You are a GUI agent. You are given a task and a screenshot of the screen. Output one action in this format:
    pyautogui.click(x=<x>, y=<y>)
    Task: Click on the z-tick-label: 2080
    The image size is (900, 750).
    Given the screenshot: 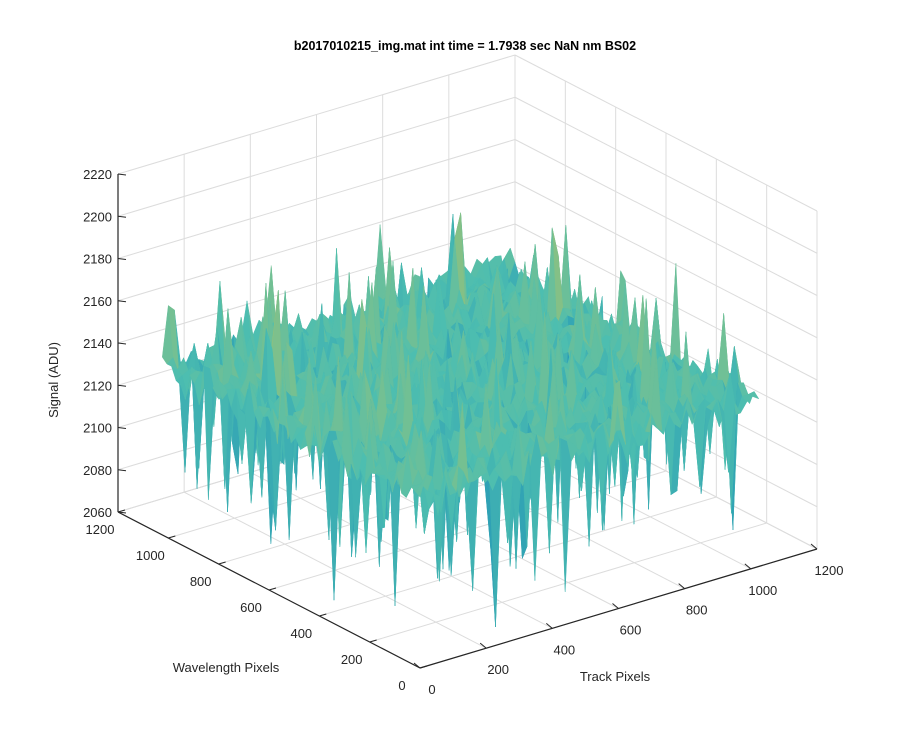 What is the action you would take?
    pyautogui.click(x=97, y=470)
    